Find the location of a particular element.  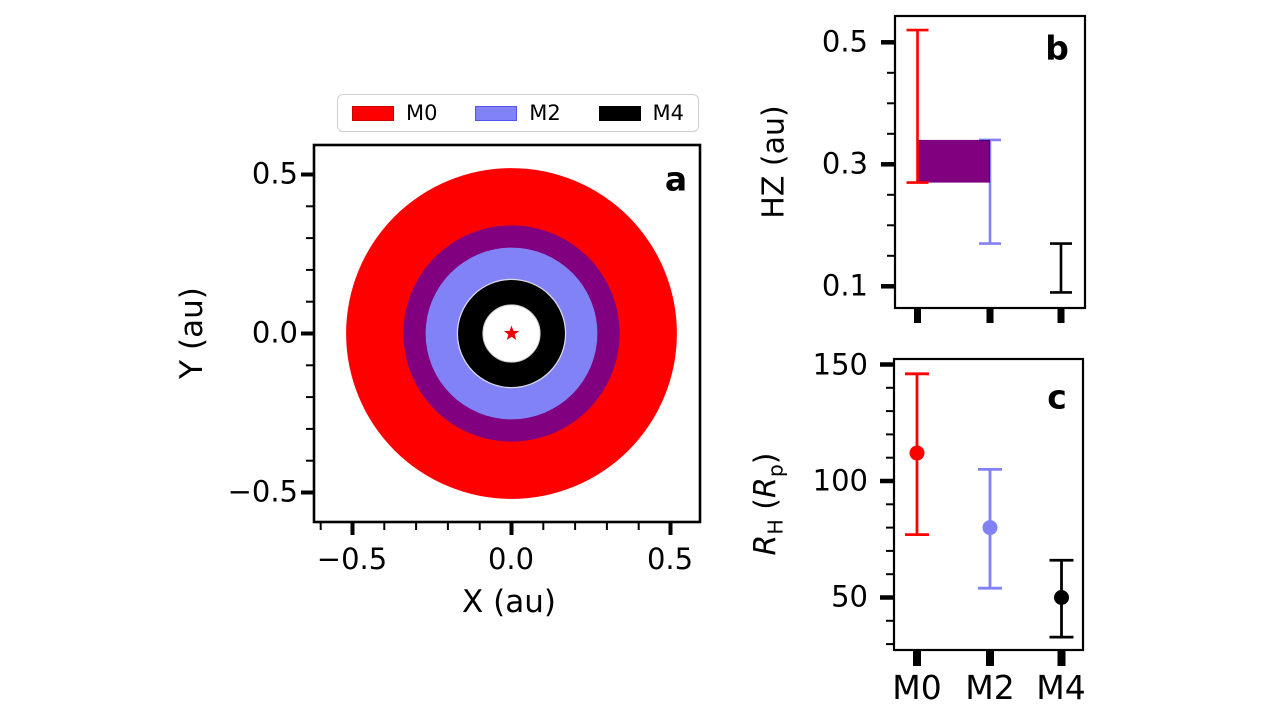

panel-b-ylabel: HZ (au) is located at coordinates (774, 162).